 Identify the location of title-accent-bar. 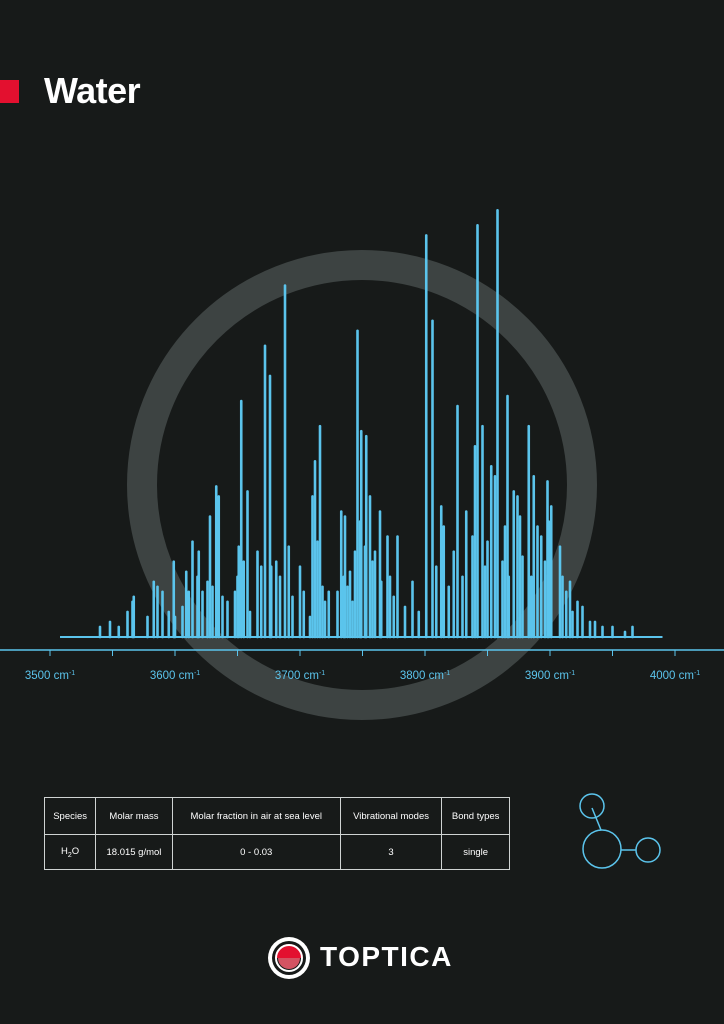
(9, 91).